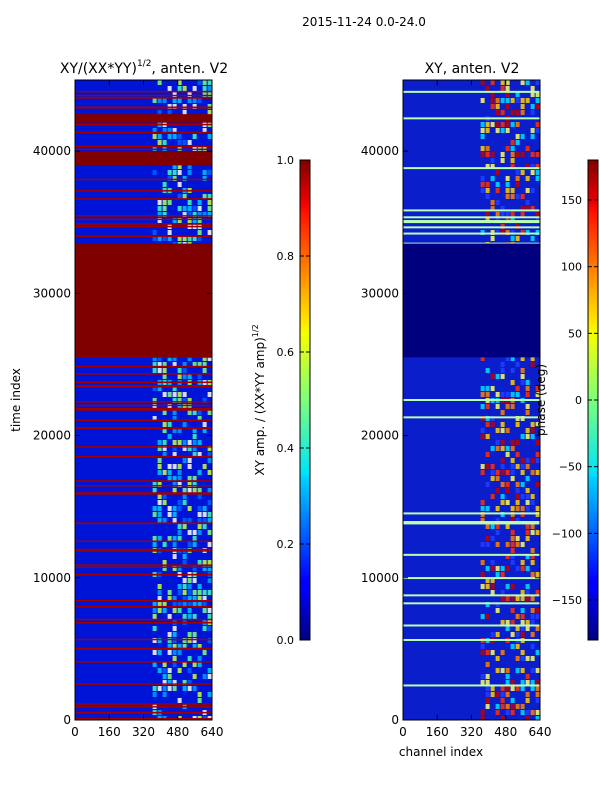 This screenshot has height=800, width=600. I want to click on left-colorbar-label: XY amp. / (XX*YY amp)1/2, so click(259, 399).